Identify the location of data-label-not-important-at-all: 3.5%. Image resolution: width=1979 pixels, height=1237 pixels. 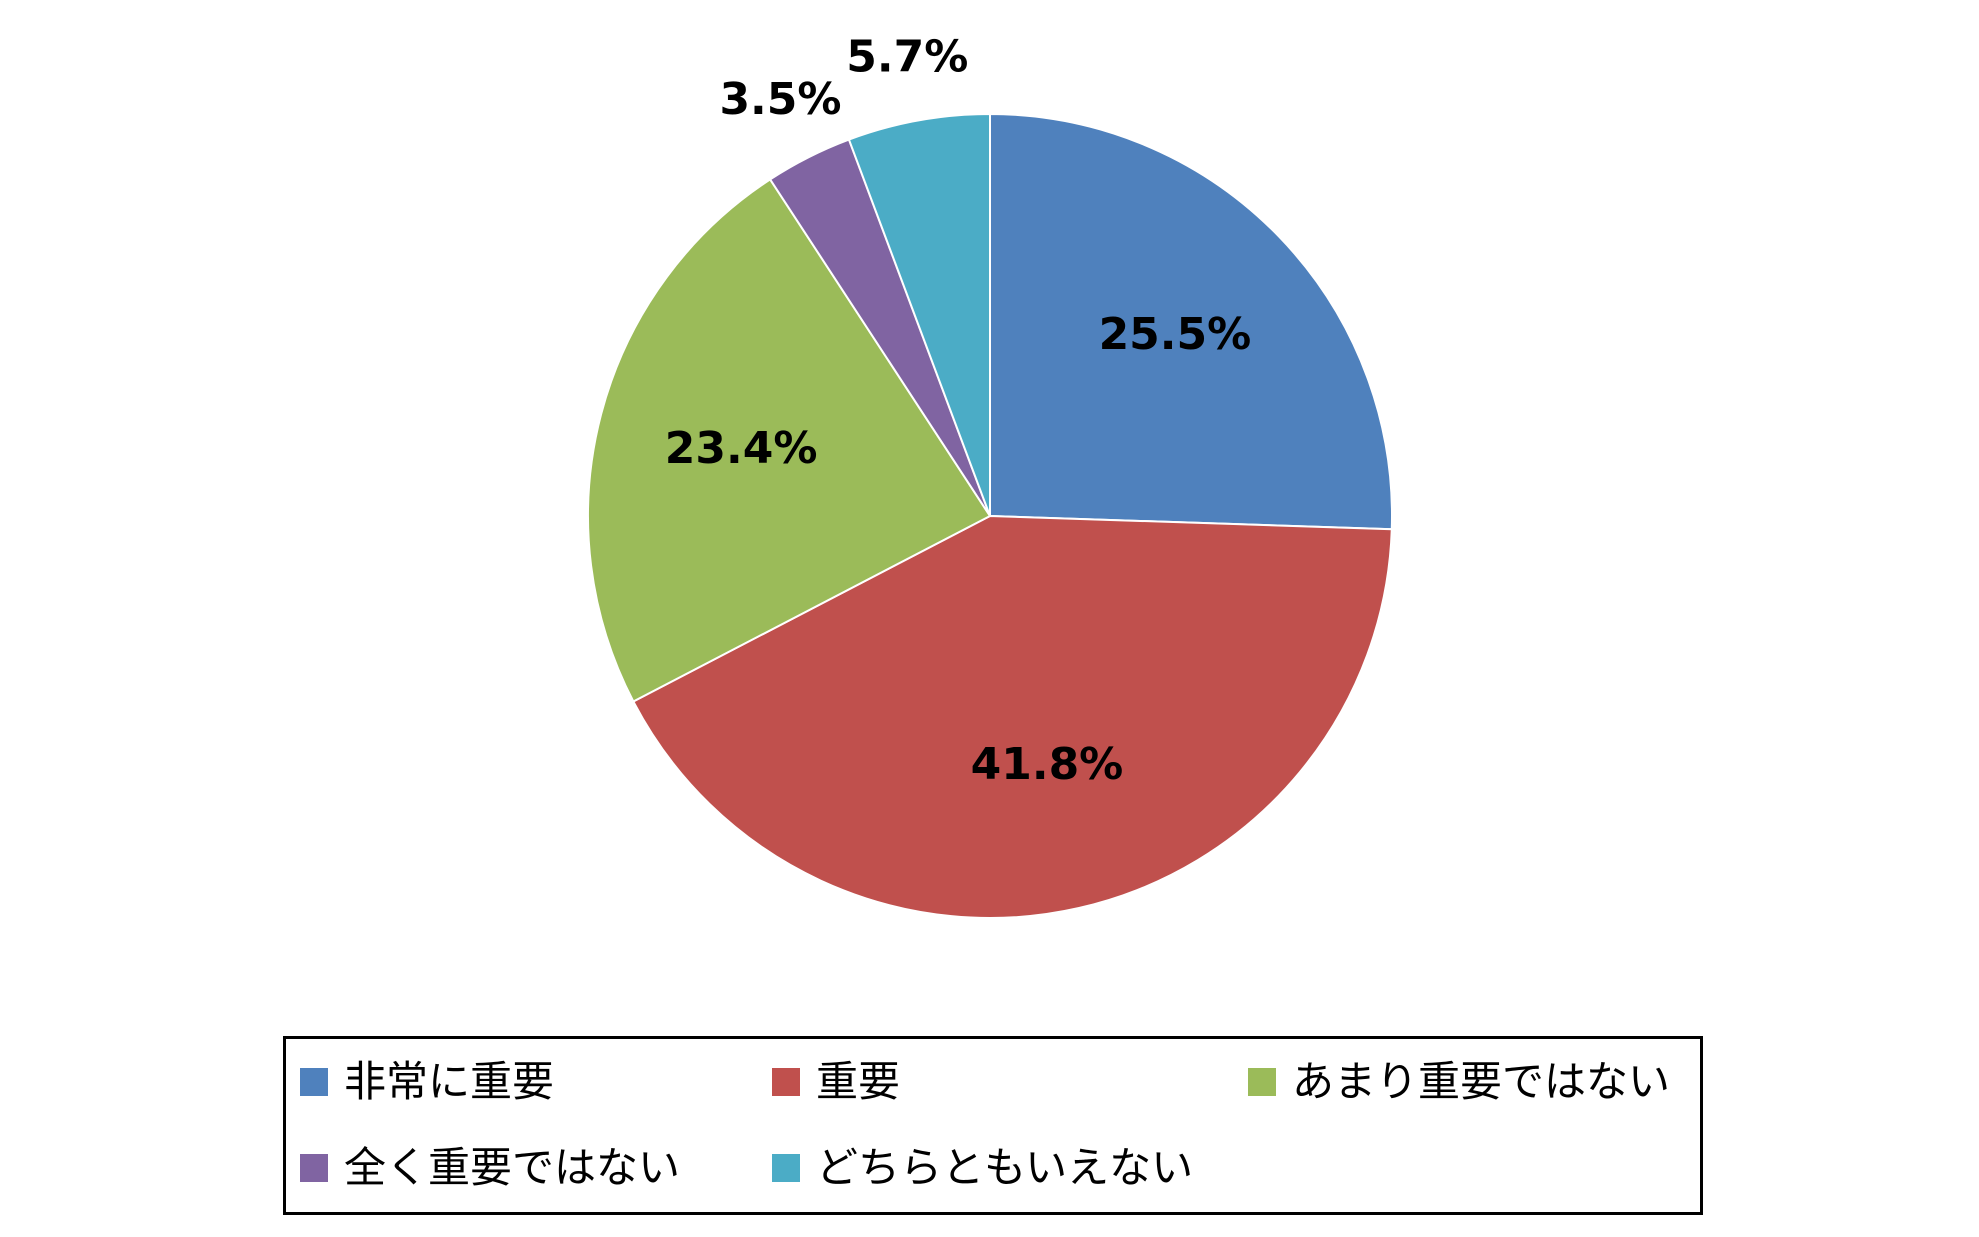
(780, 99).